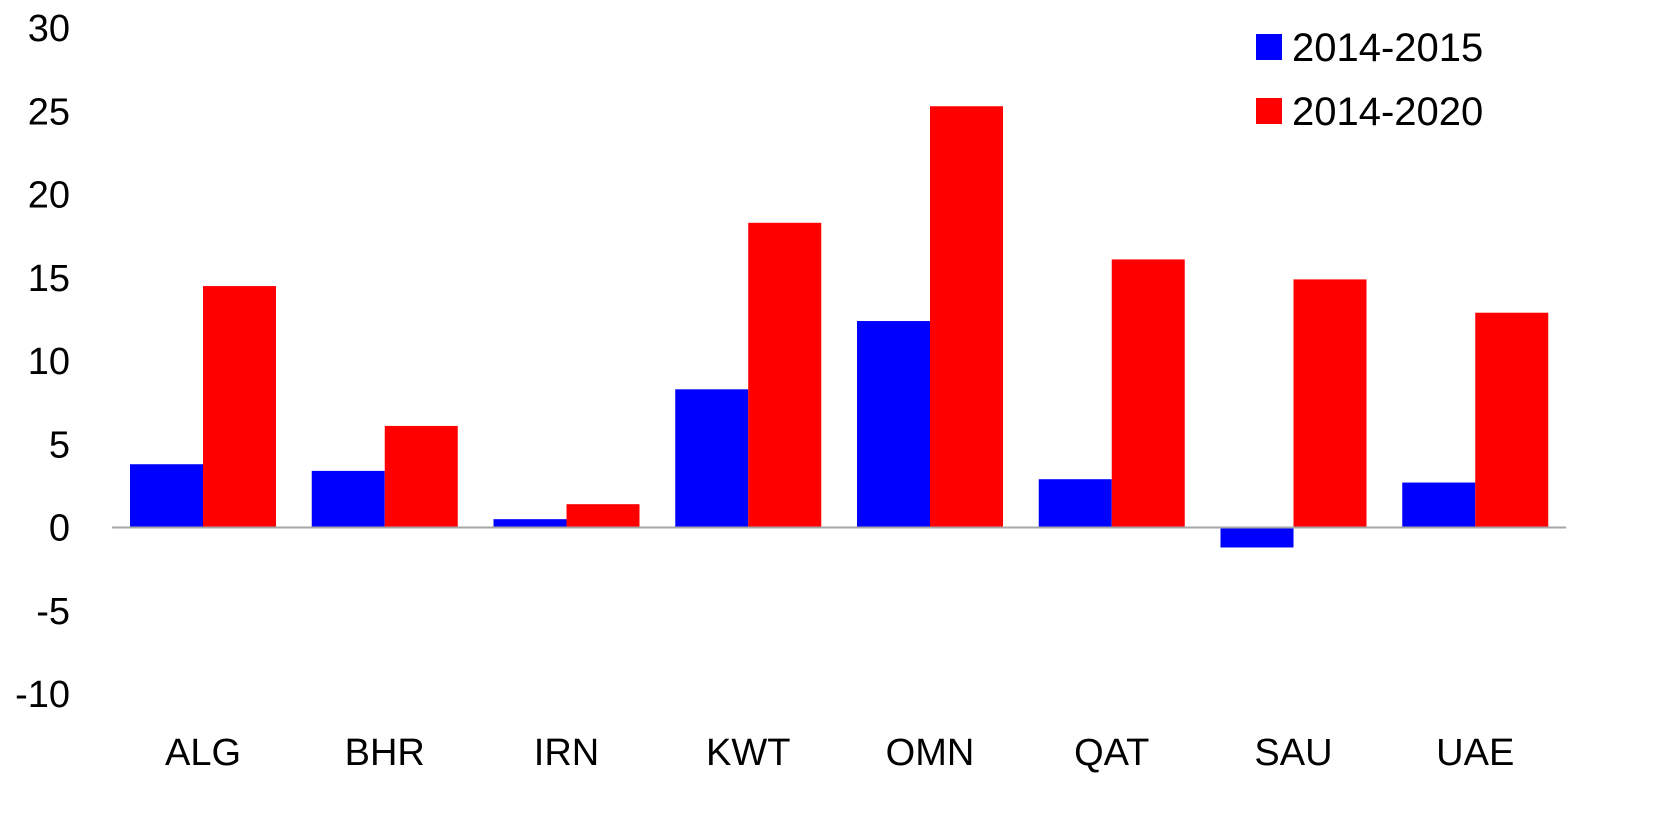 The height and width of the screenshot is (822, 1677). What do you see at coordinates (42, 695) in the screenshot?
I see `y-tick-label: -10` at bounding box center [42, 695].